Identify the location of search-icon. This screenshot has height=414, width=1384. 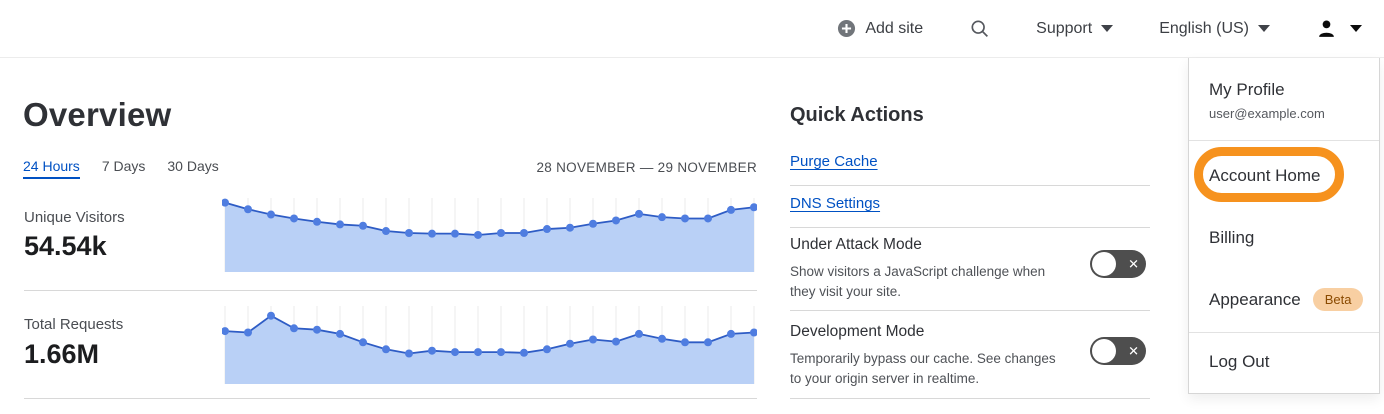
(980, 28).